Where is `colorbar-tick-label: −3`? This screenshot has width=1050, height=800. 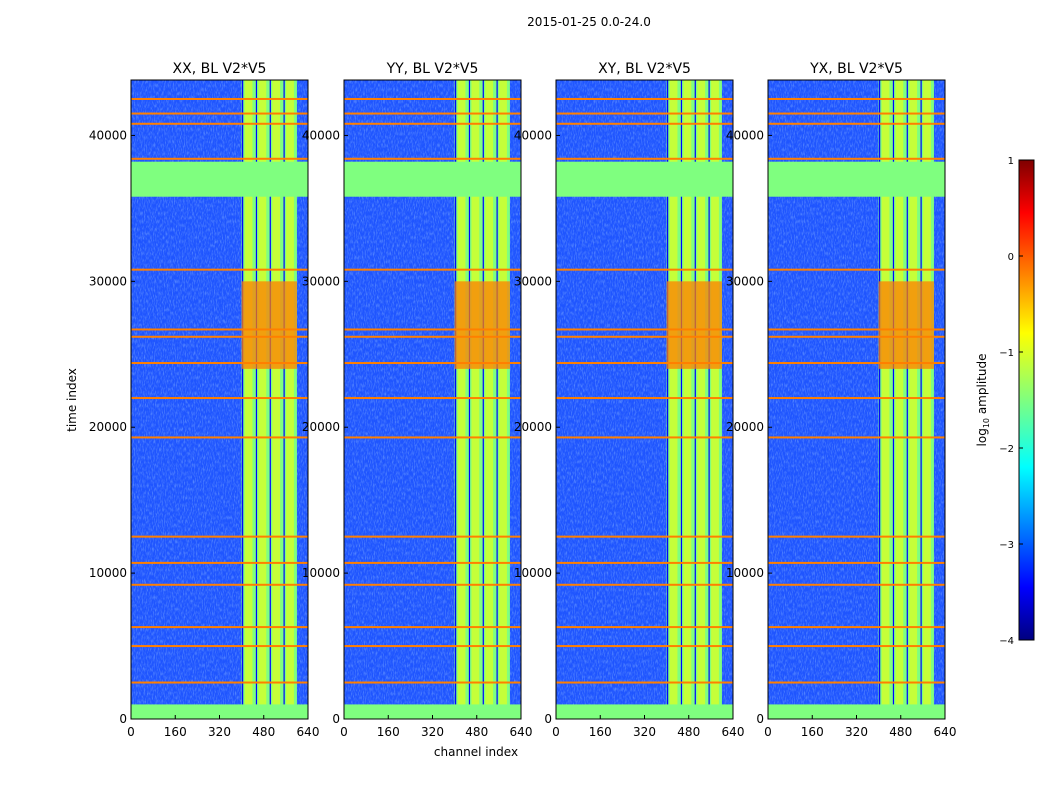 colorbar-tick-label: −3 is located at coordinates (1006, 545).